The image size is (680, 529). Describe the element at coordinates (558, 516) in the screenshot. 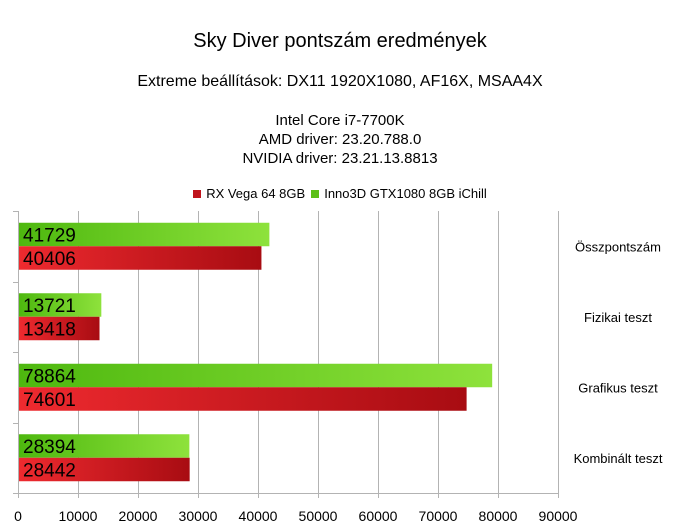

I see `x-tick-label: 90000` at that location.